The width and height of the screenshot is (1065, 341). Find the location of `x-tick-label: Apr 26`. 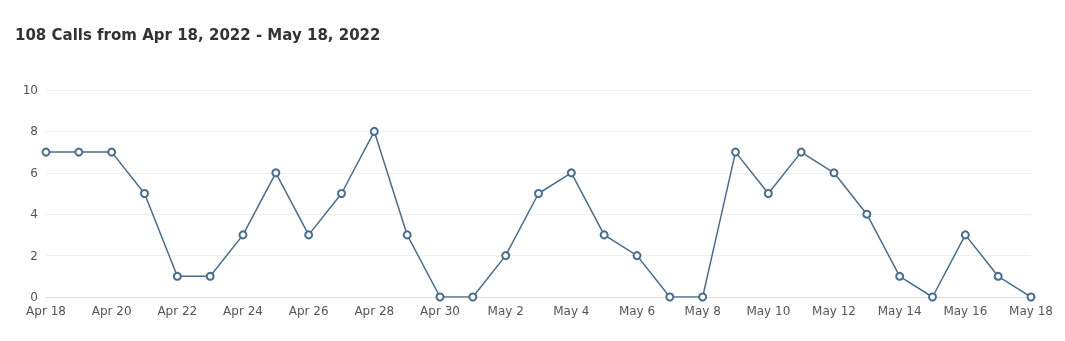

x-tick-label: Apr 26 is located at coordinates (308, 311).